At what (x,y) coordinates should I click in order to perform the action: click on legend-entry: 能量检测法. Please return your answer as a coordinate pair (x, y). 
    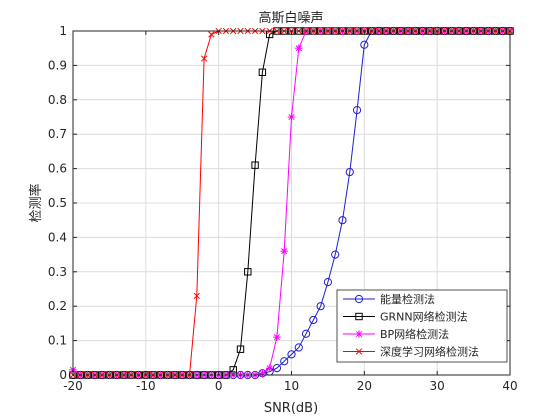
    Looking at the image, I should click on (389, 299).